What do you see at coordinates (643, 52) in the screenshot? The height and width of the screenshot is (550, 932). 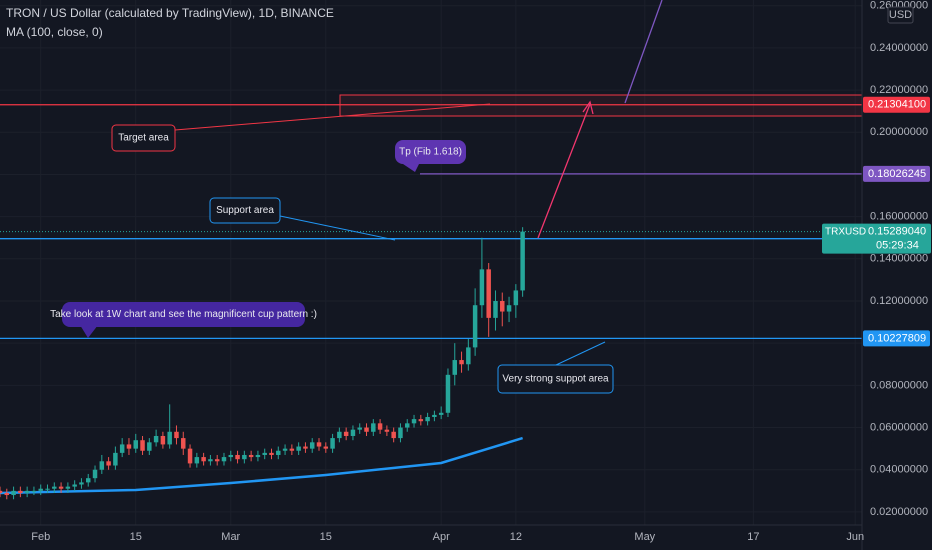 I see `fib-line` at bounding box center [643, 52].